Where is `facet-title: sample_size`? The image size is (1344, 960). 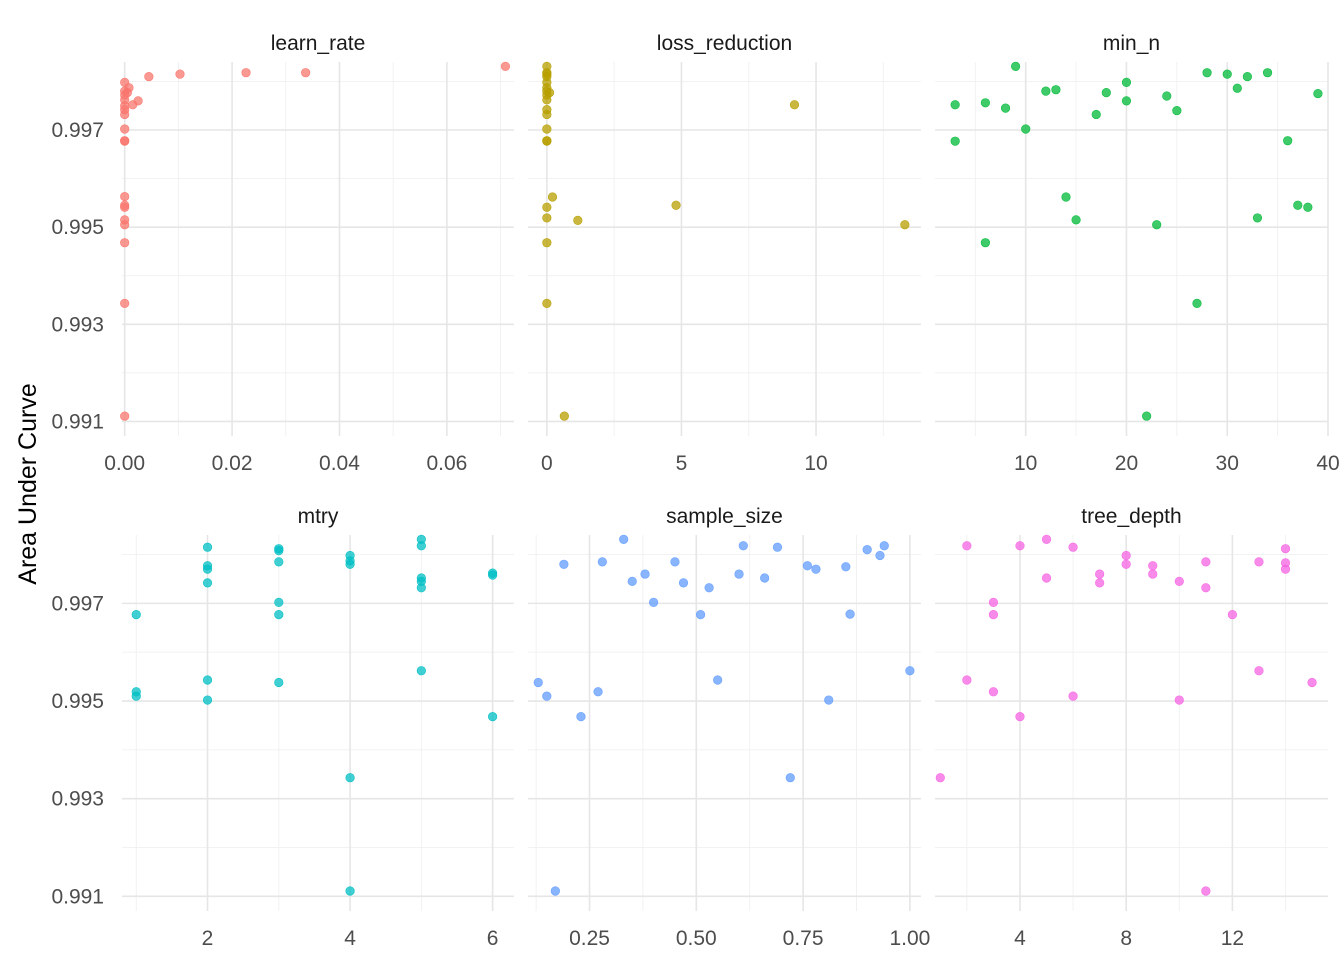
facet-title: sample_size is located at coordinates (724, 516).